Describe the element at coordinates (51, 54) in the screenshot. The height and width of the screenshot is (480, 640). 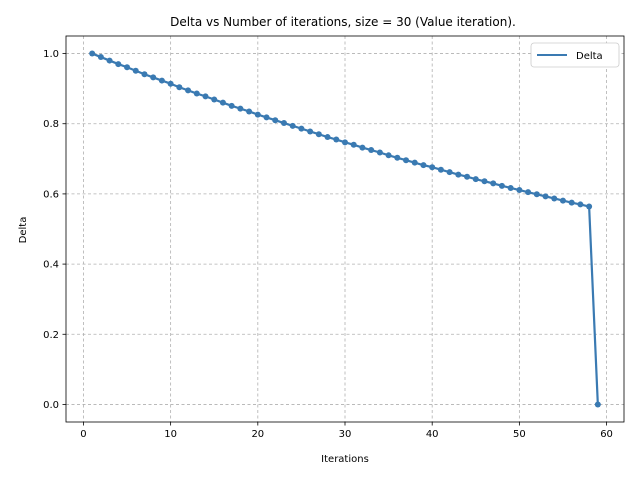
I see `y-tick-label: 1.0` at that location.